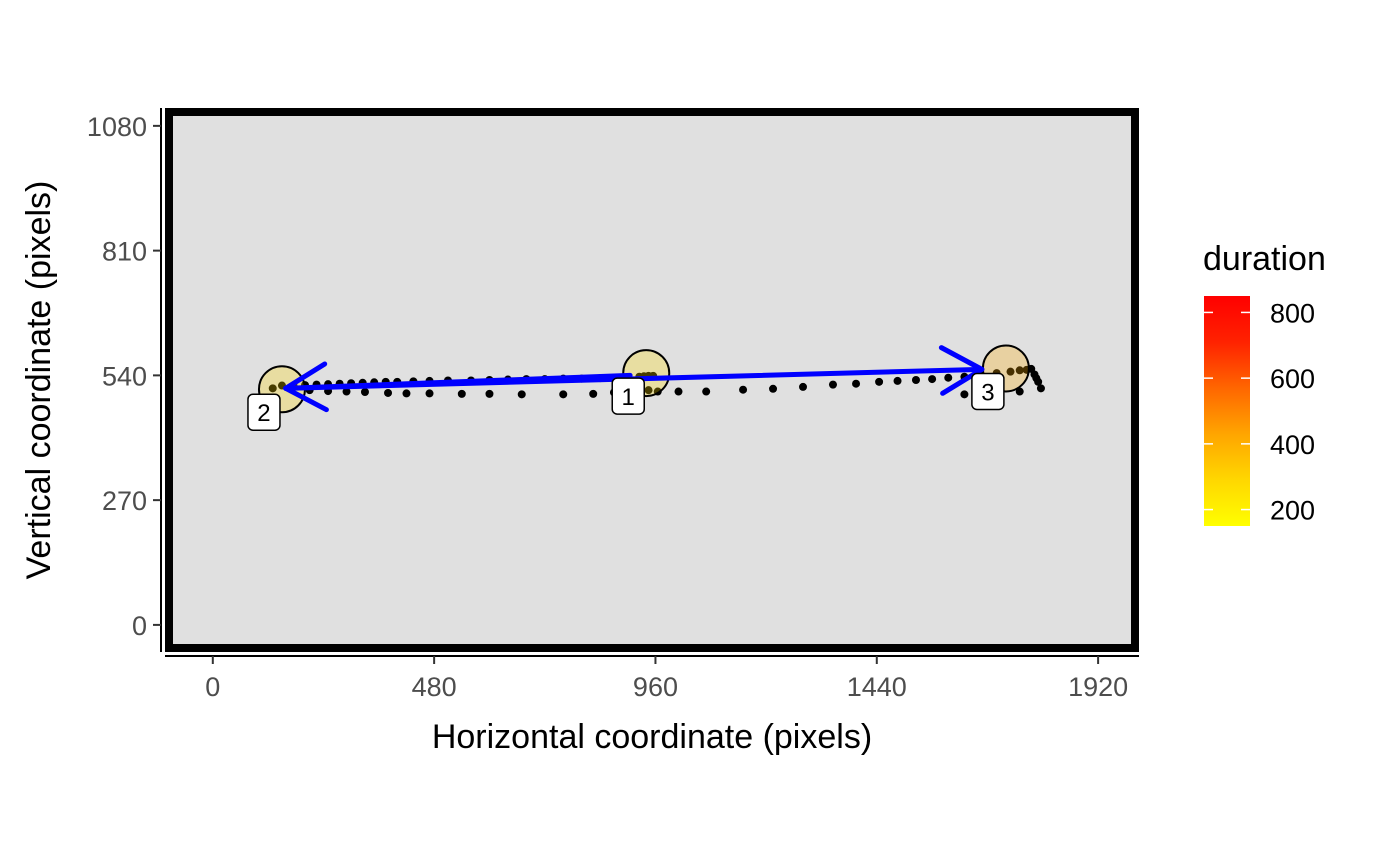  I want to click on x-tick-label: 0, so click(212, 687).